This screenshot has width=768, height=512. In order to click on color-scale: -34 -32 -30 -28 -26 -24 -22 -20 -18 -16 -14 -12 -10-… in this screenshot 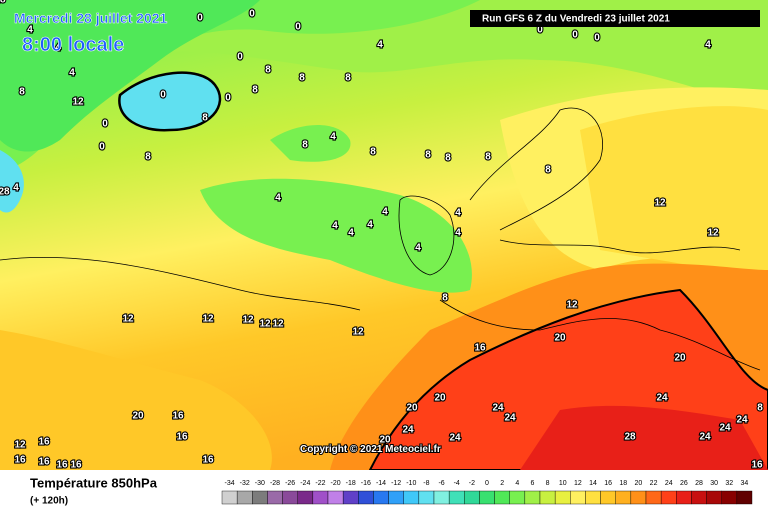, I will do `click(487, 492)`.